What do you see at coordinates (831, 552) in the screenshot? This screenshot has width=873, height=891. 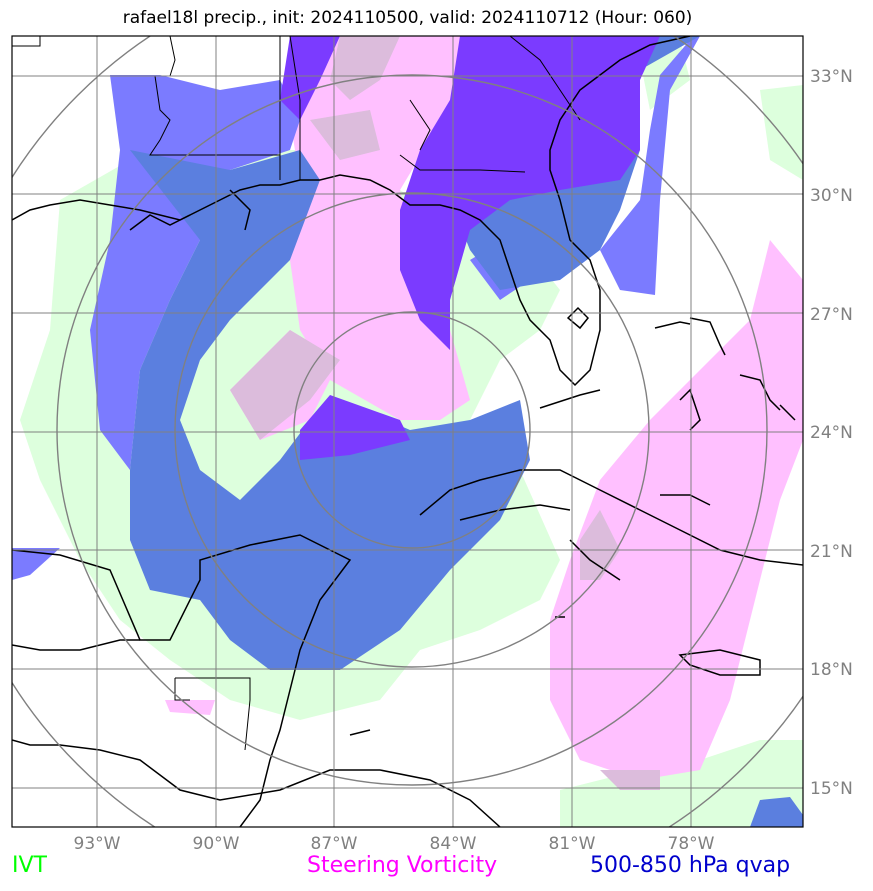 I see `lat-label: 21°N` at bounding box center [831, 552].